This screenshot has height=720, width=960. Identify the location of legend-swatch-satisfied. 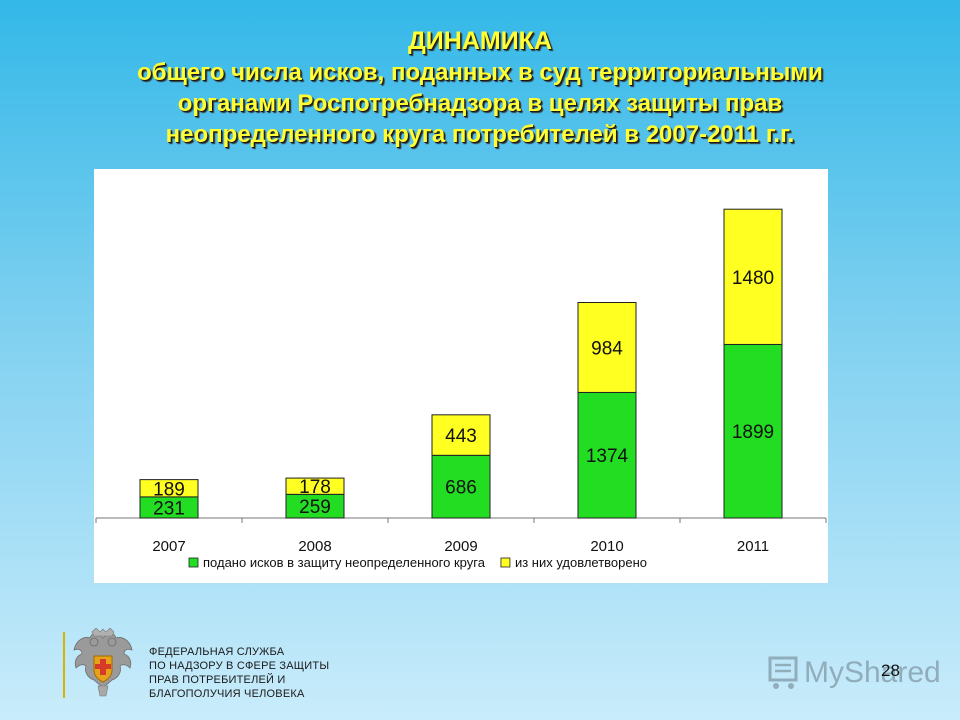
(505, 562).